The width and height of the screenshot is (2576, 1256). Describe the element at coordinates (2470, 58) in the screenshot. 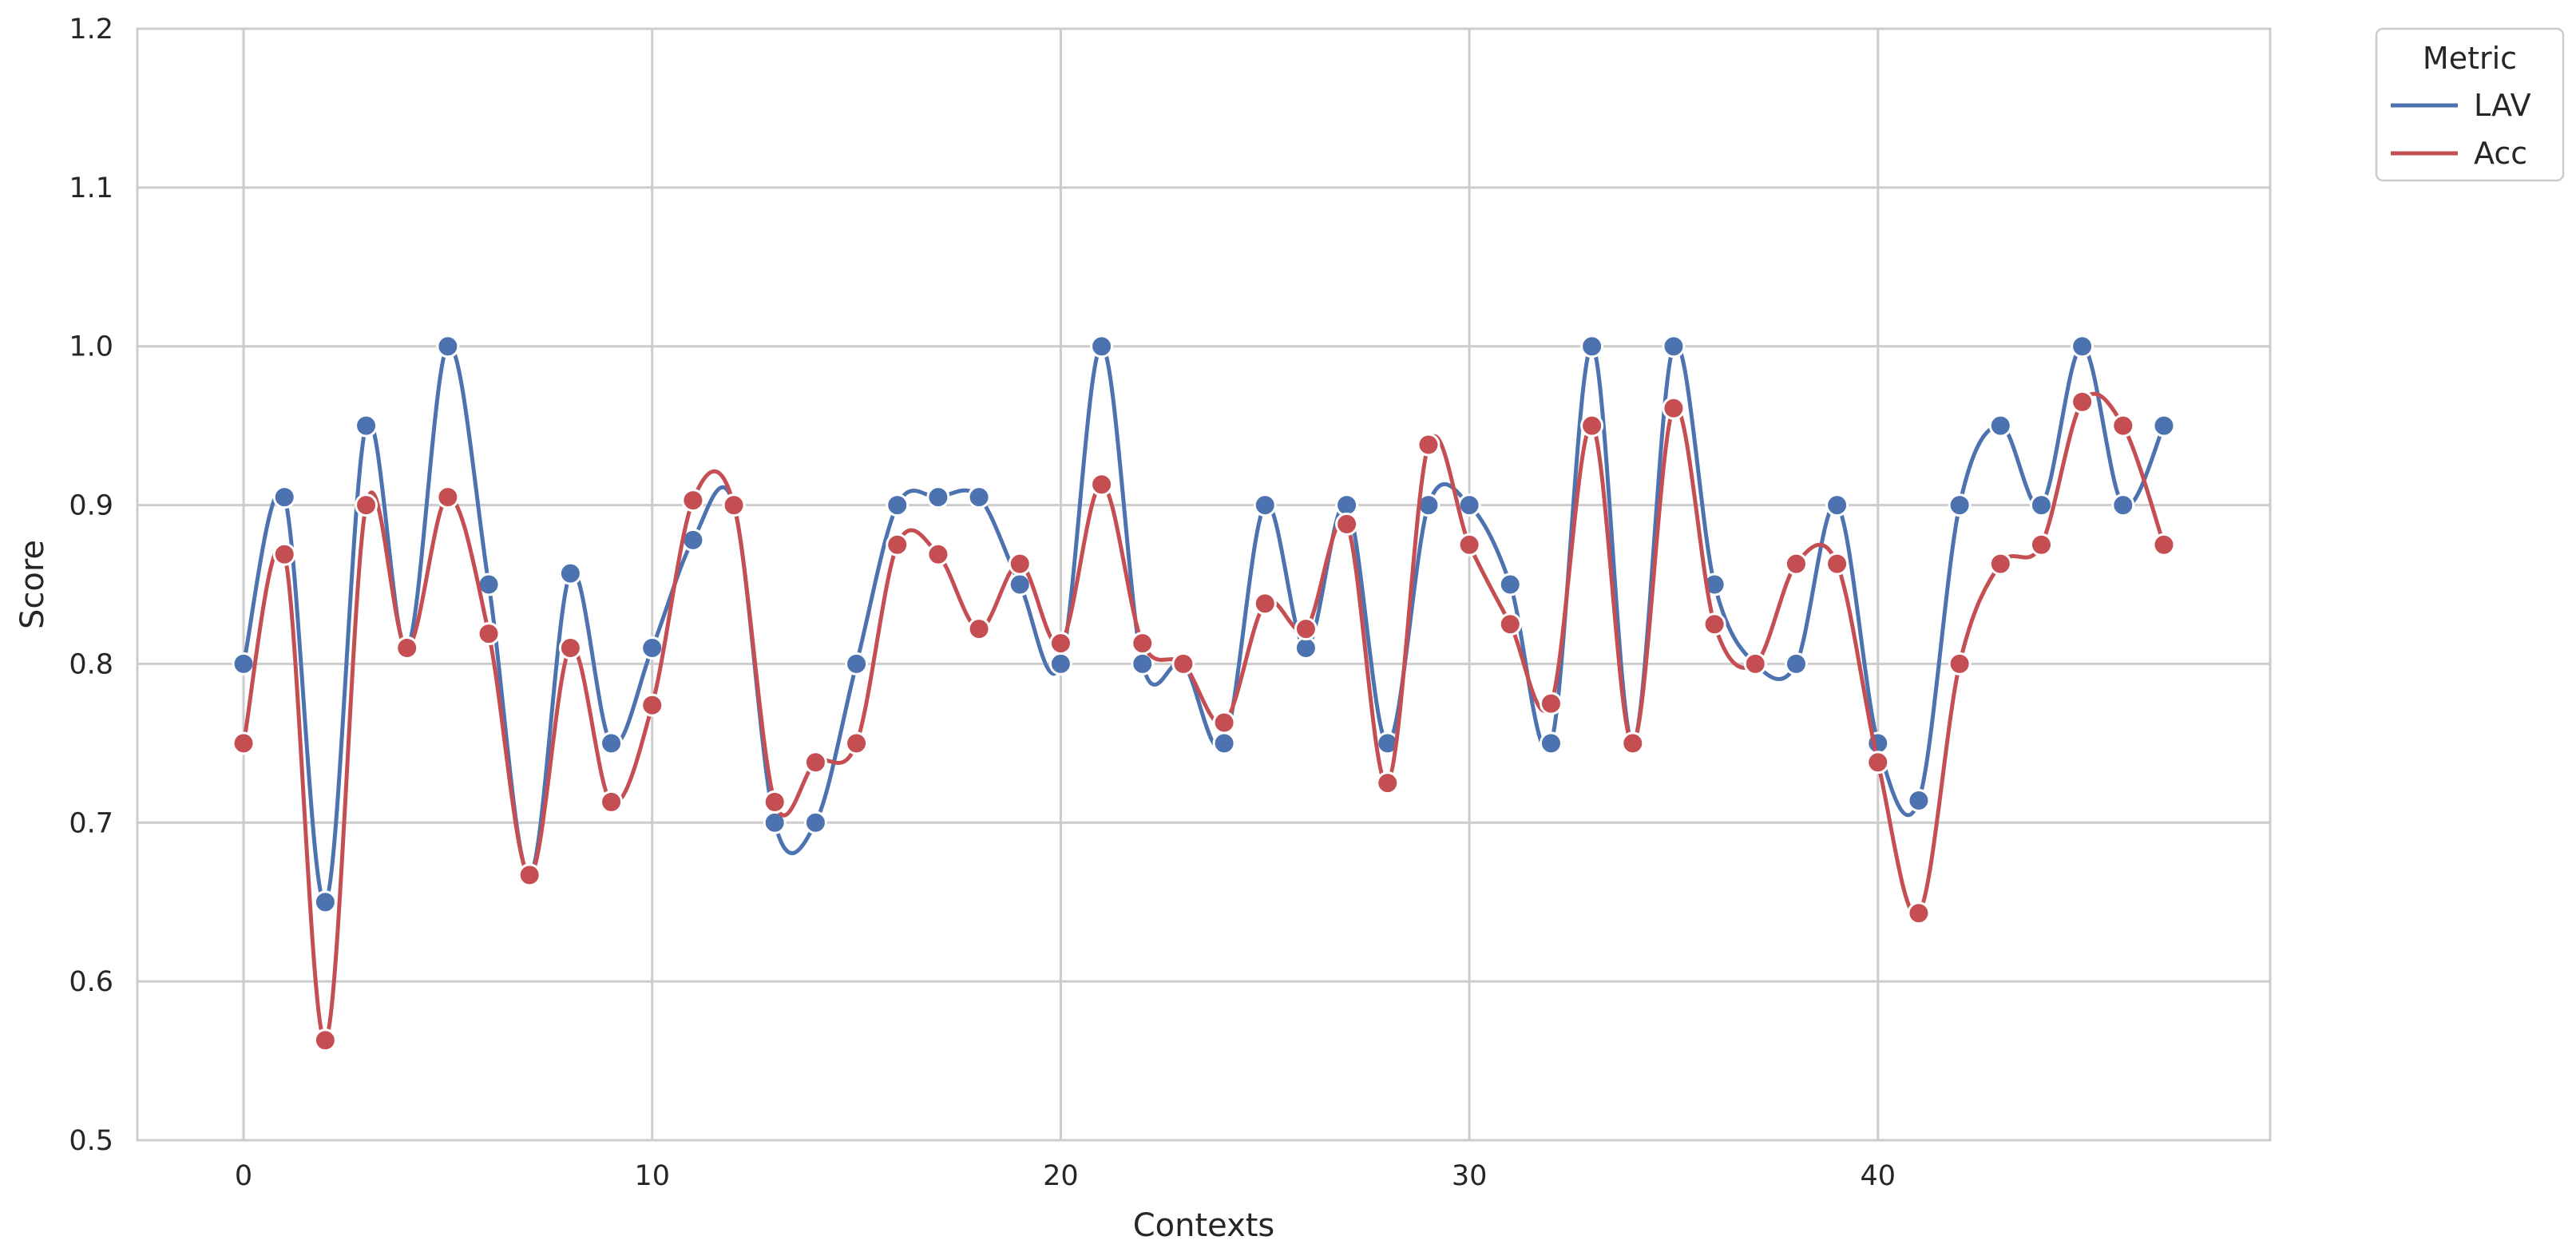

I see `legend-title: Metric` at that location.